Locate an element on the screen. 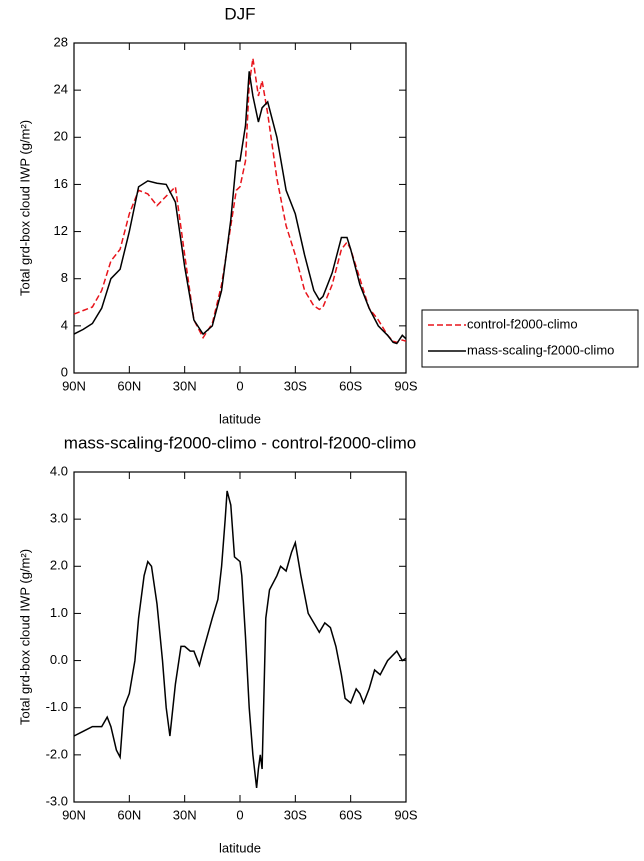 The width and height of the screenshot is (644, 861). y-tick-label: 20 is located at coordinates (61, 136).